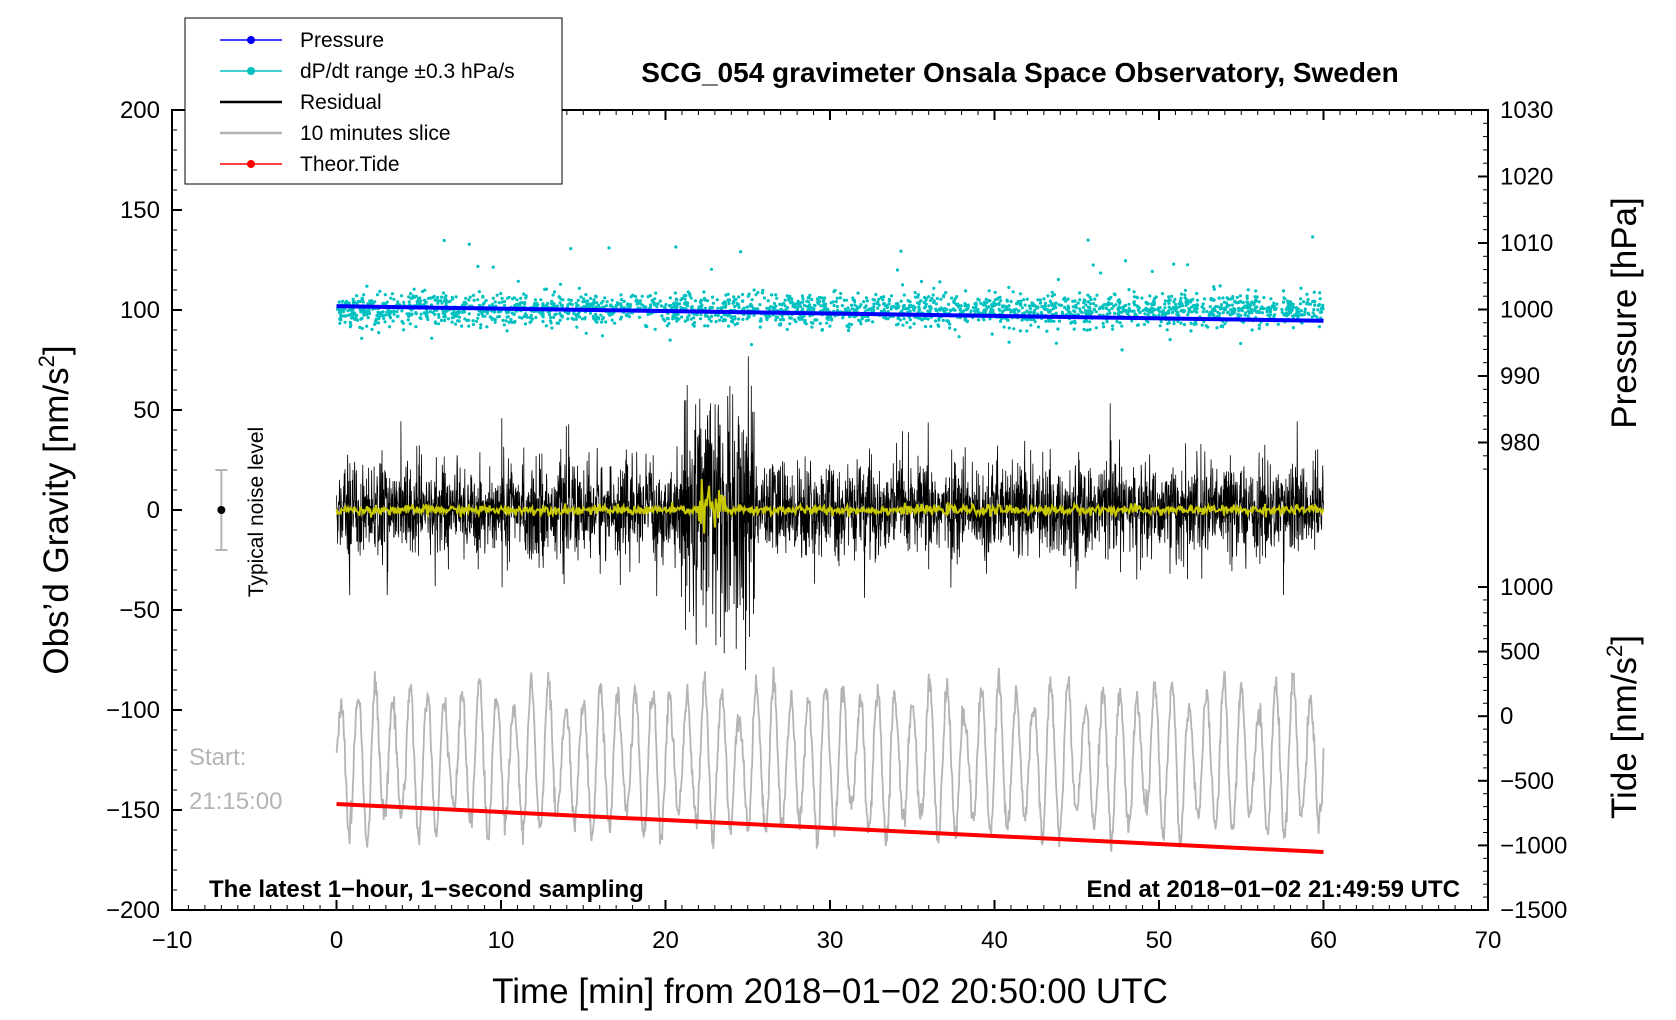 This screenshot has height=1020, width=1676. I want to click on right-note: End at 2018−01−02 21:49:59 UTC, so click(1273, 889).